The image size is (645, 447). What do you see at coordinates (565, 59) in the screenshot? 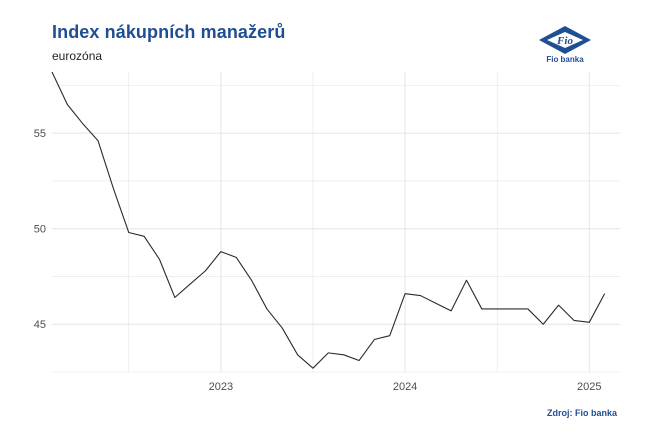
I see `logo-label: Fio banka` at bounding box center [565, 59].